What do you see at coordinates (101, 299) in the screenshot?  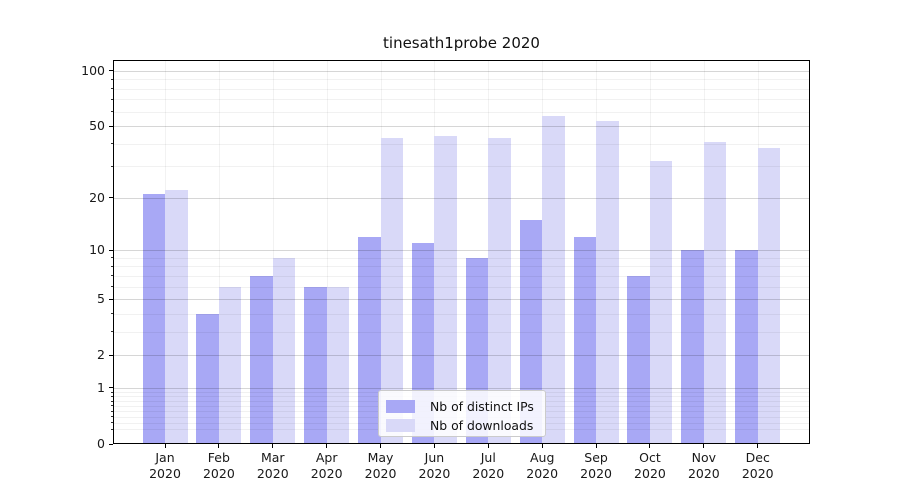 I see `y-tick-label: 5` at bounding box center [101, 299].